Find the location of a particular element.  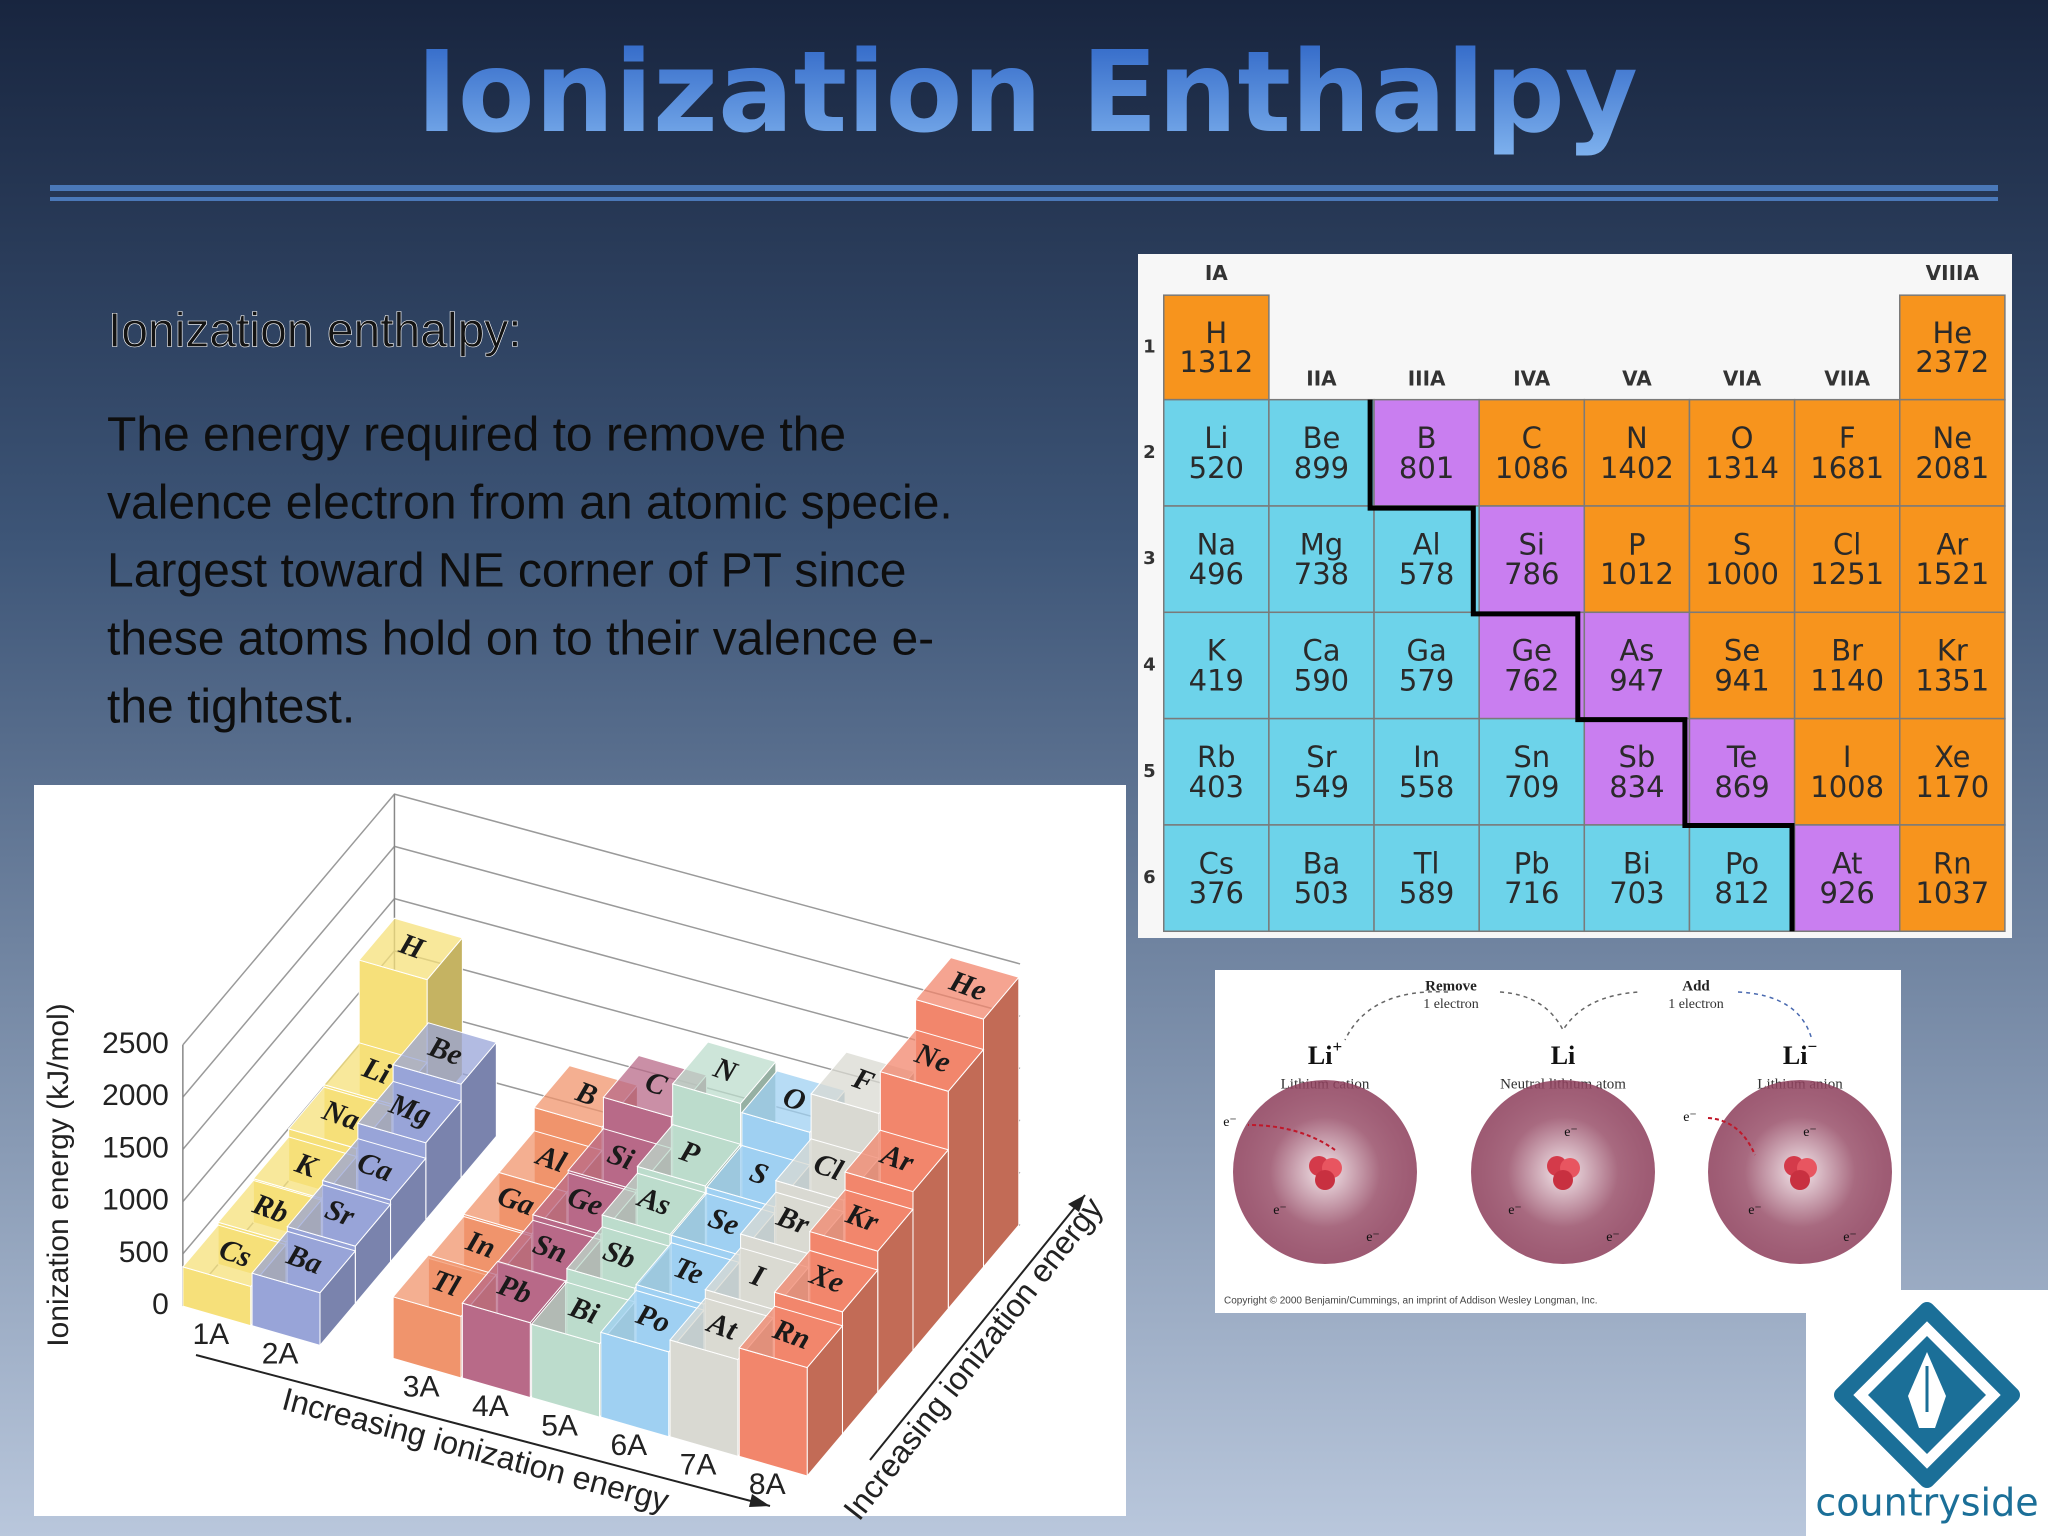

element-symbol: P is located at coordinates (1637, 544).